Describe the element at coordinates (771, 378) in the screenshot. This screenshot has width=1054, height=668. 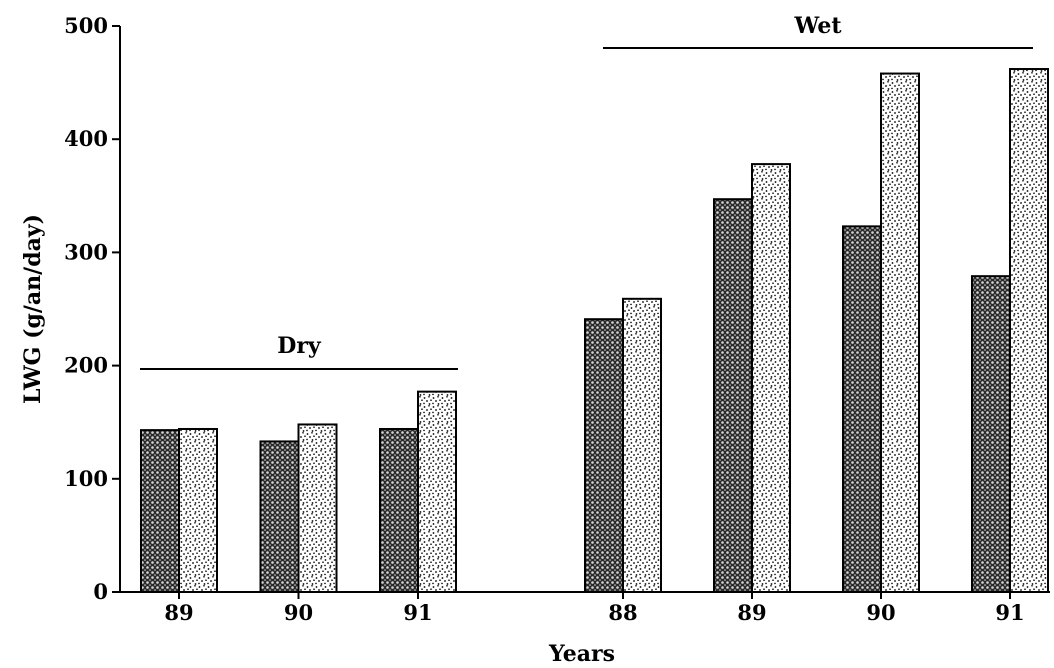
I see `bar-wet-89-stipple-light` at that location.